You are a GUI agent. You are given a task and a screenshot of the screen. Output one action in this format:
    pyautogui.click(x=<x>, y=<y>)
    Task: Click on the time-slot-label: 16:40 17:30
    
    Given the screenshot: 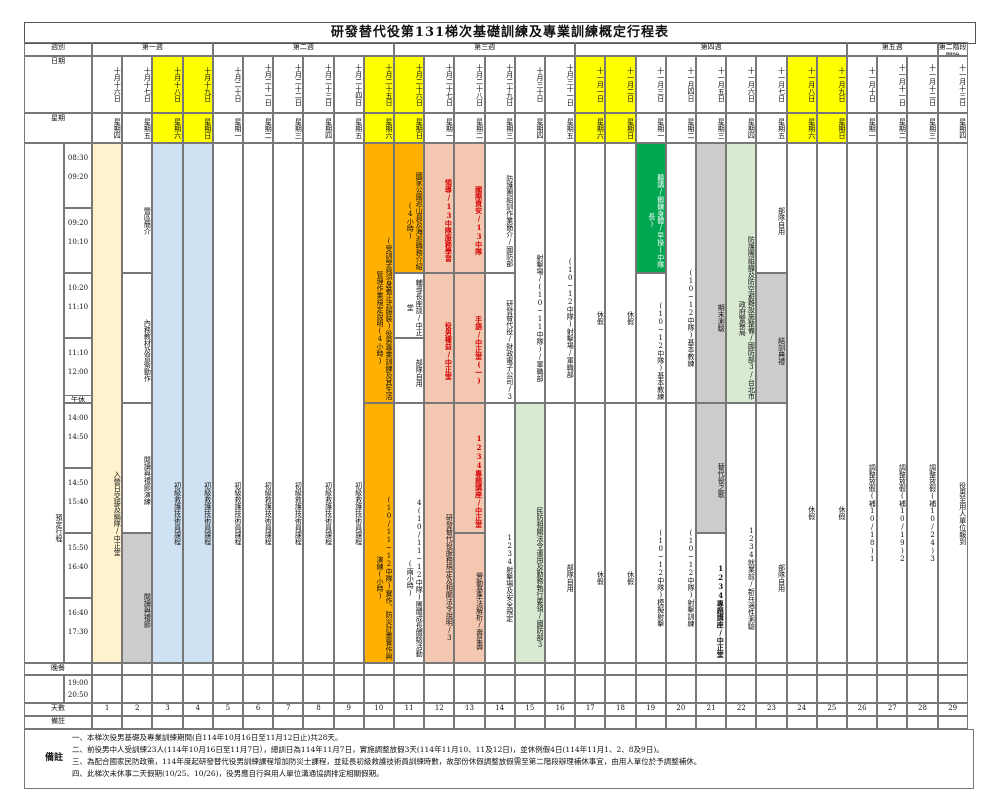 What is the action you would take?
    pyautogui.click(x=78, y=630)
    